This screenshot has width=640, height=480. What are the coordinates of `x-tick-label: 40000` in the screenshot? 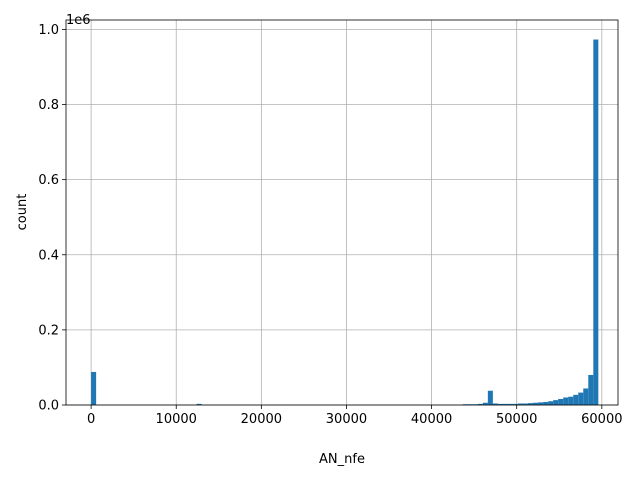 It's located at (431, 419).